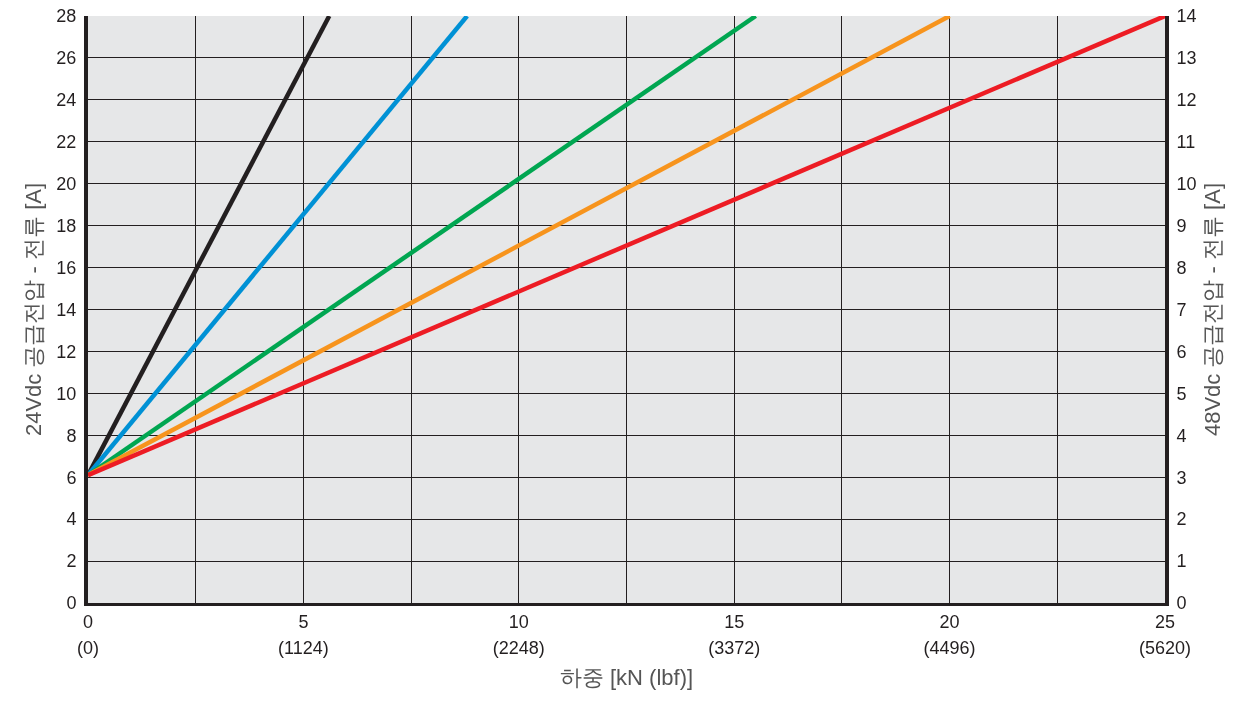 The height and width of the screenshot is (715, 1250). What do you see at coordinates (1181, 225) in the screenshot?
I see `y2-tick-label: 9` at bounding box center [1181, 225].